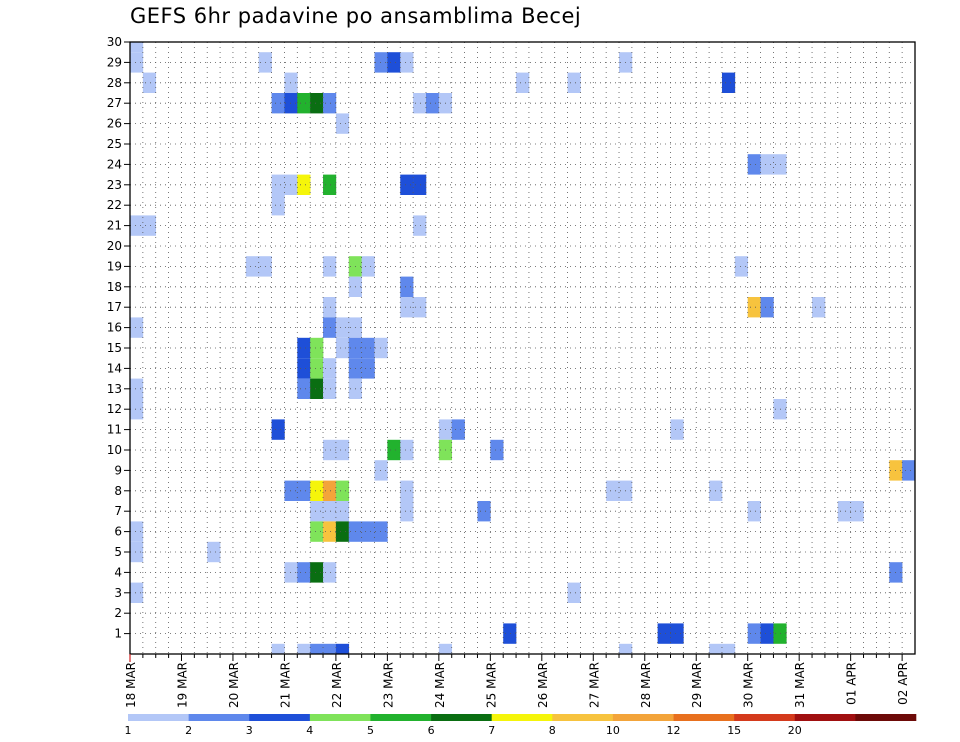 The height and width of the screenshot is (742, 960). I want to click on y-tick-label: 19, so click(114, 266).